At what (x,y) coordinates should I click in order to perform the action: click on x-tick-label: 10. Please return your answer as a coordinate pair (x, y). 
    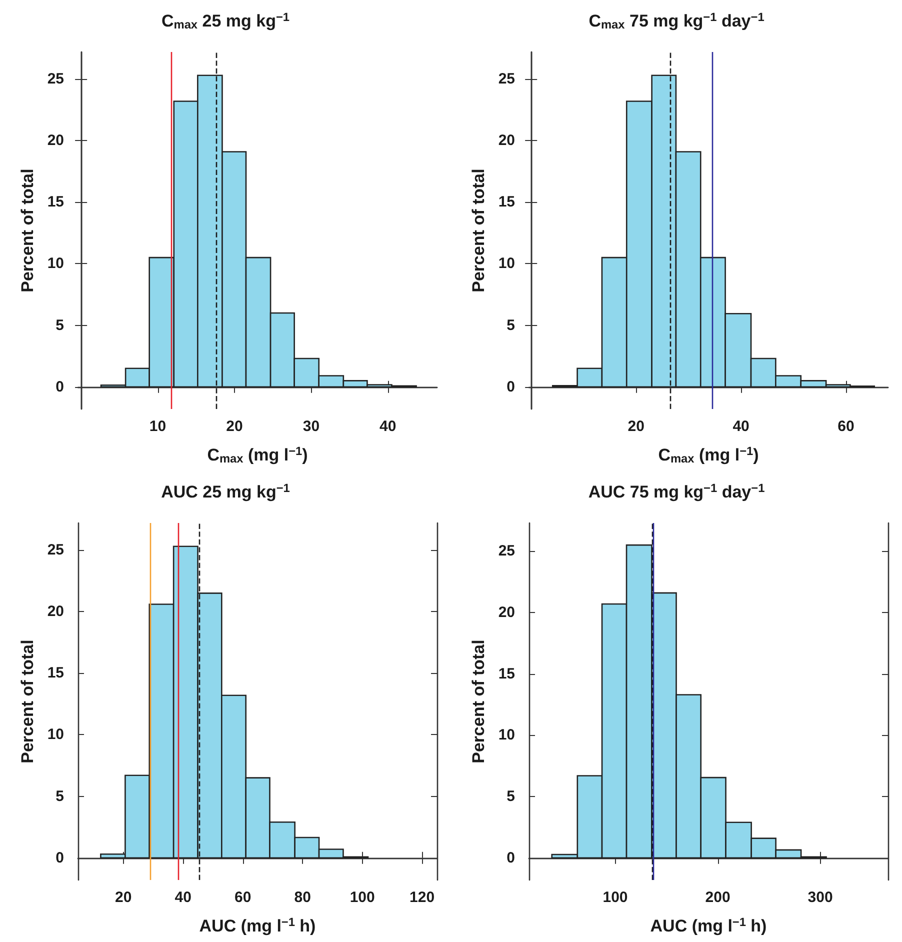
    Looking at the image, I should click on (157, 426).